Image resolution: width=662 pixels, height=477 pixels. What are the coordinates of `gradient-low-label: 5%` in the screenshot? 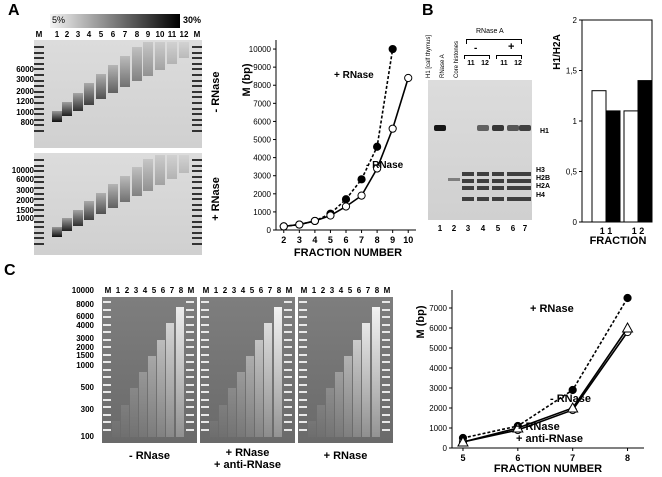 It's located at (59, 20).